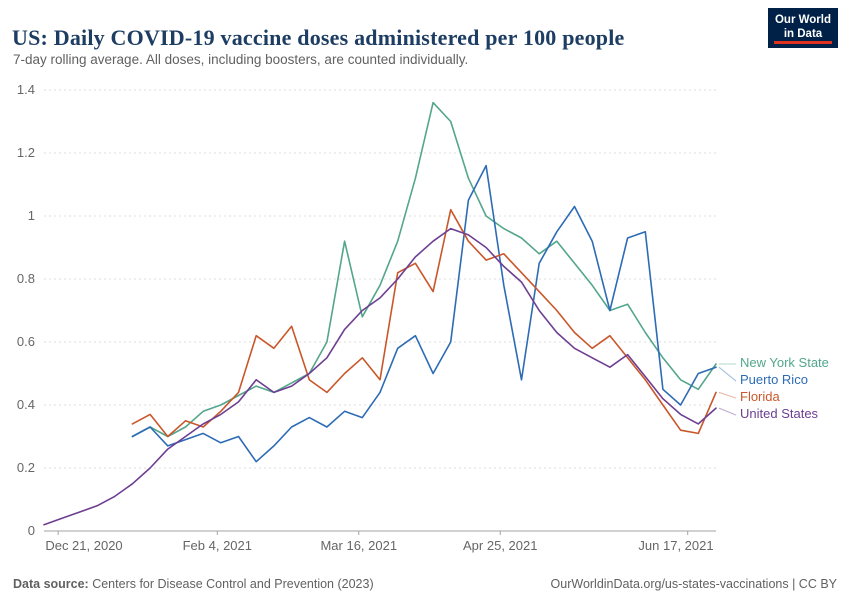 The width and height of the screenshot is (850, 600). Describe the element at coordinates (51, 584) in the screenshot. I see `data-source-label: Data source:` at that location.